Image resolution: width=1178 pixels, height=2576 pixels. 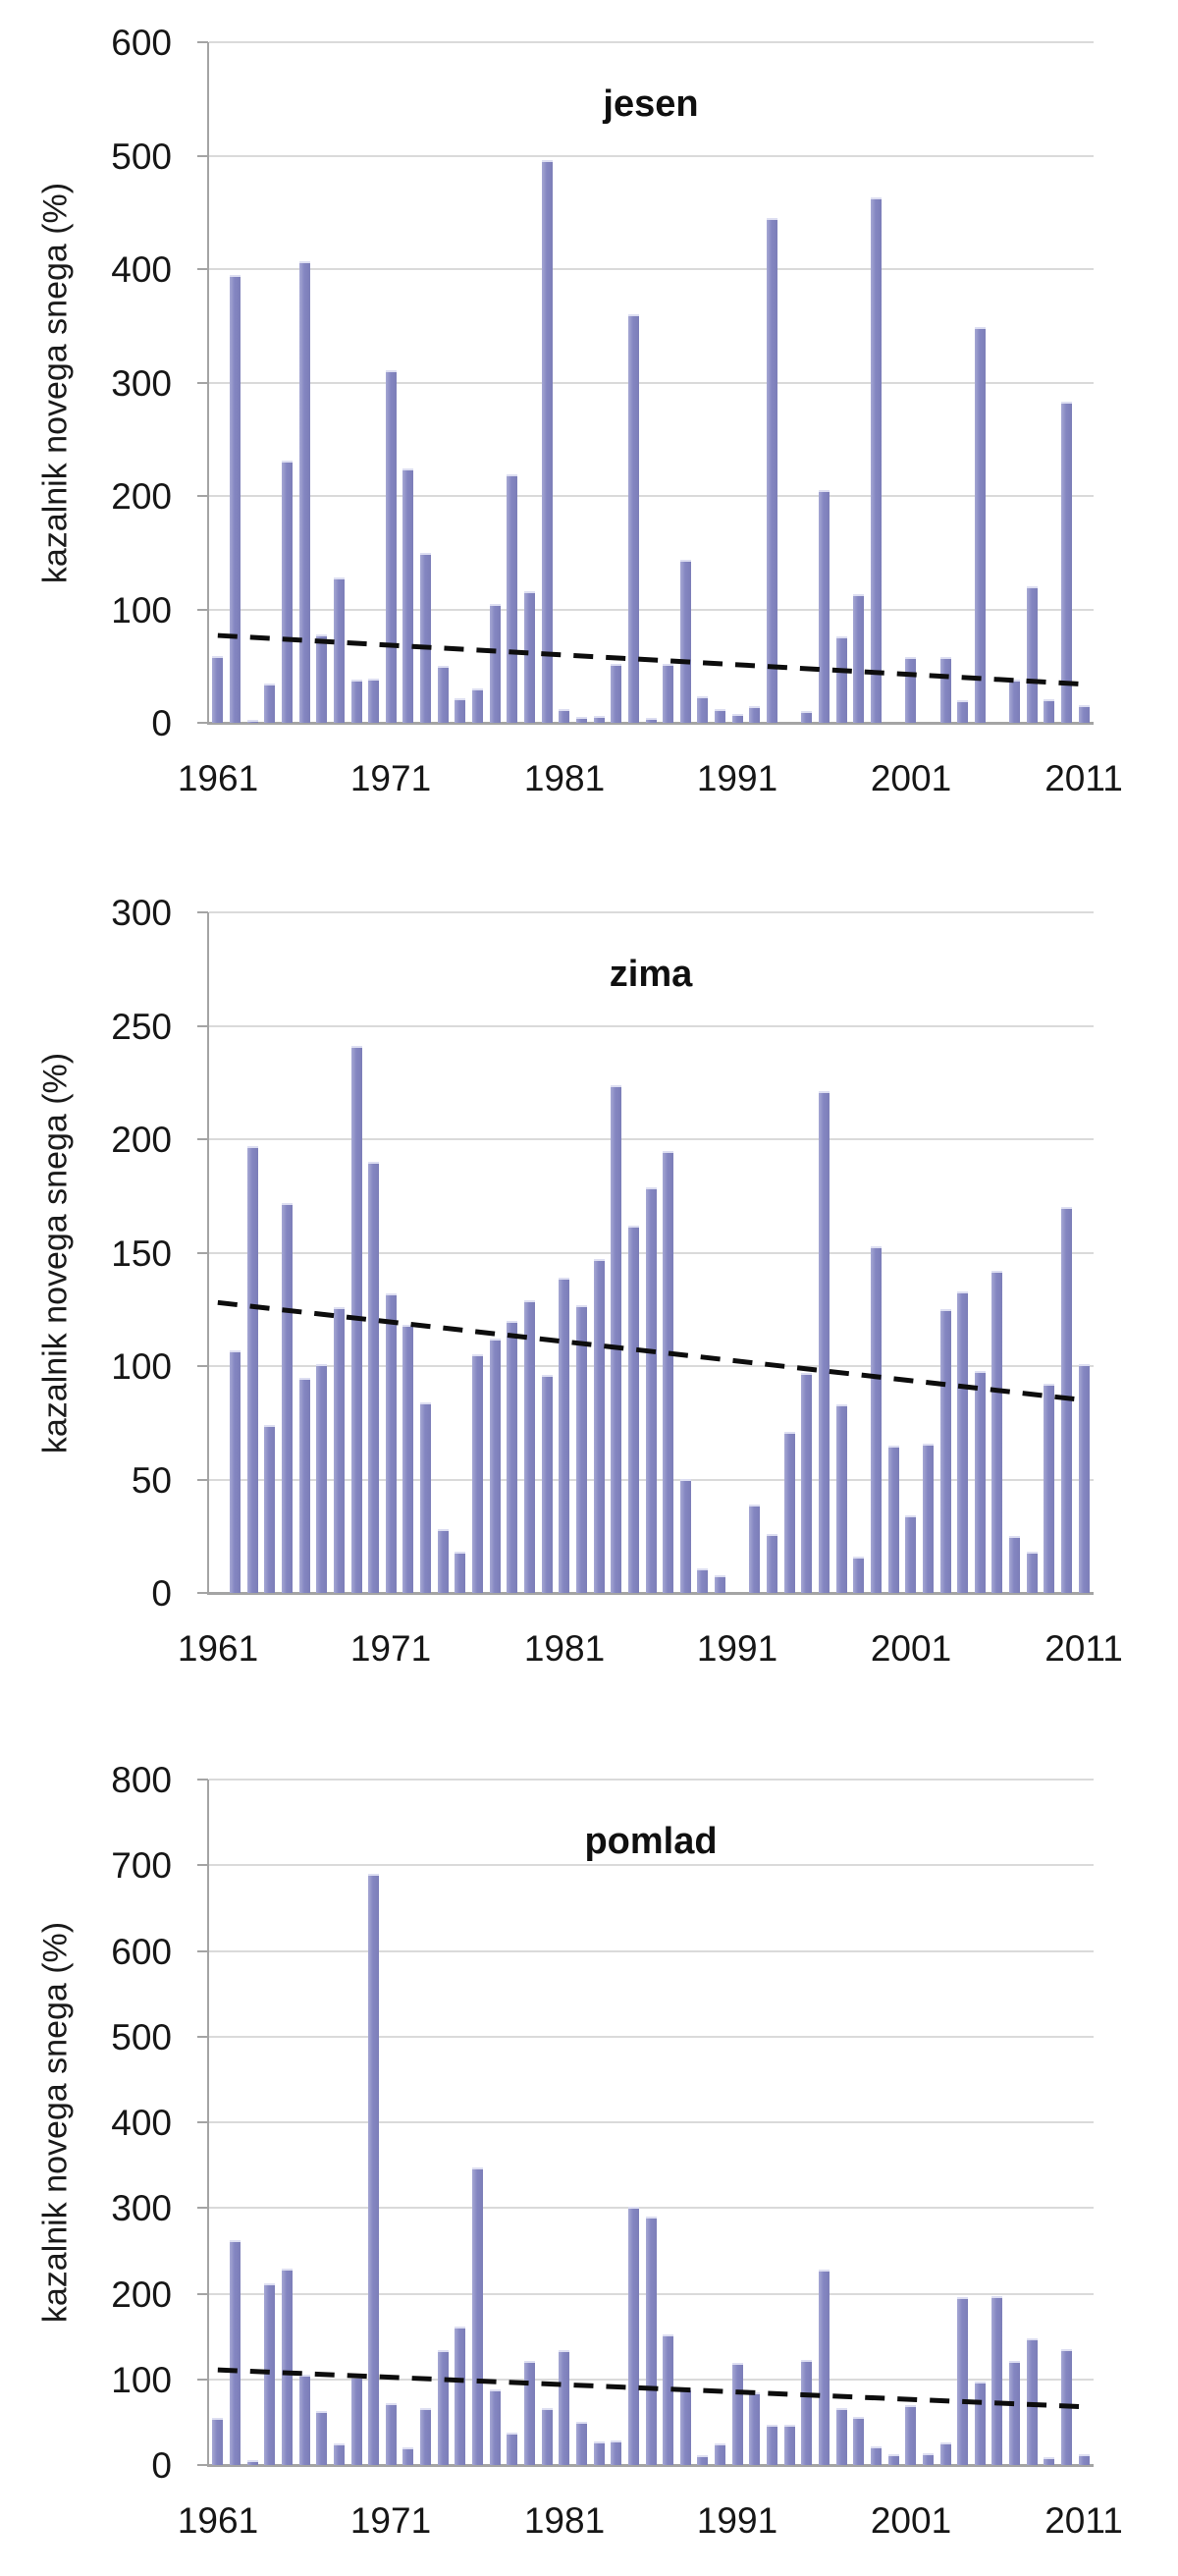 I want to click on x-tick-label: 1991, so click(x=737, y=778).